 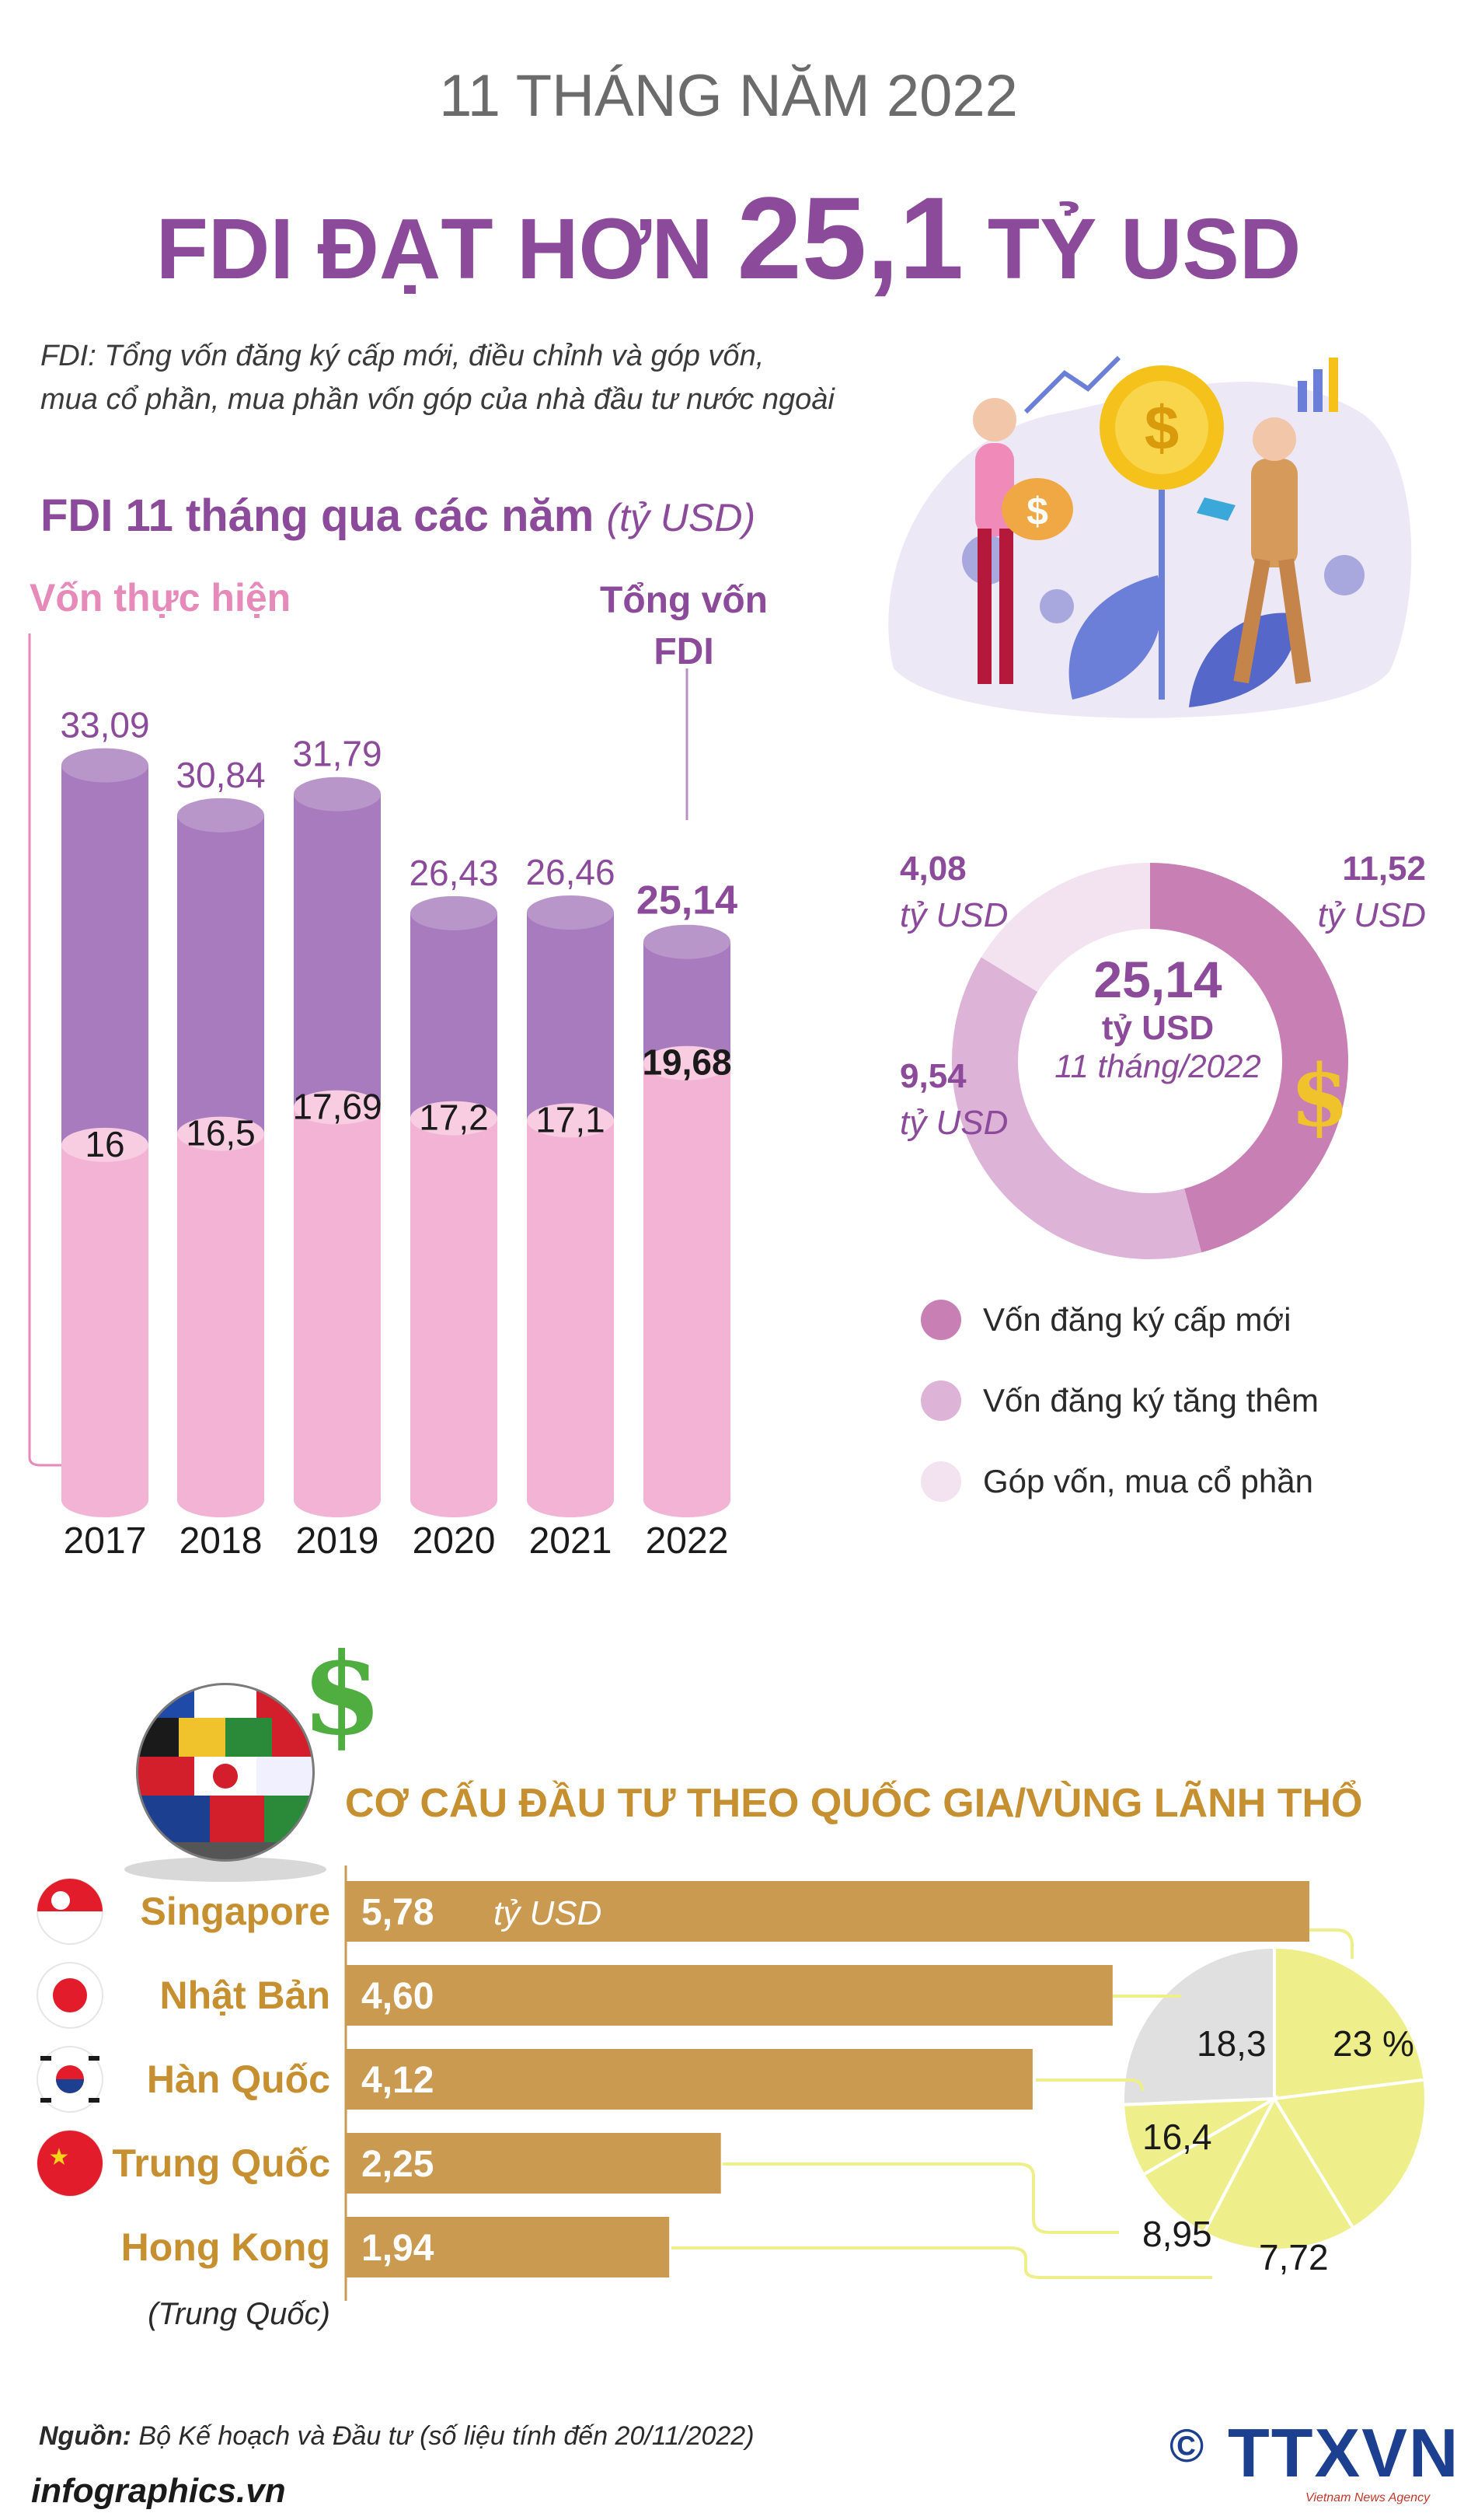 I want to click on flag-red-half, so click(x=70, y=1895).